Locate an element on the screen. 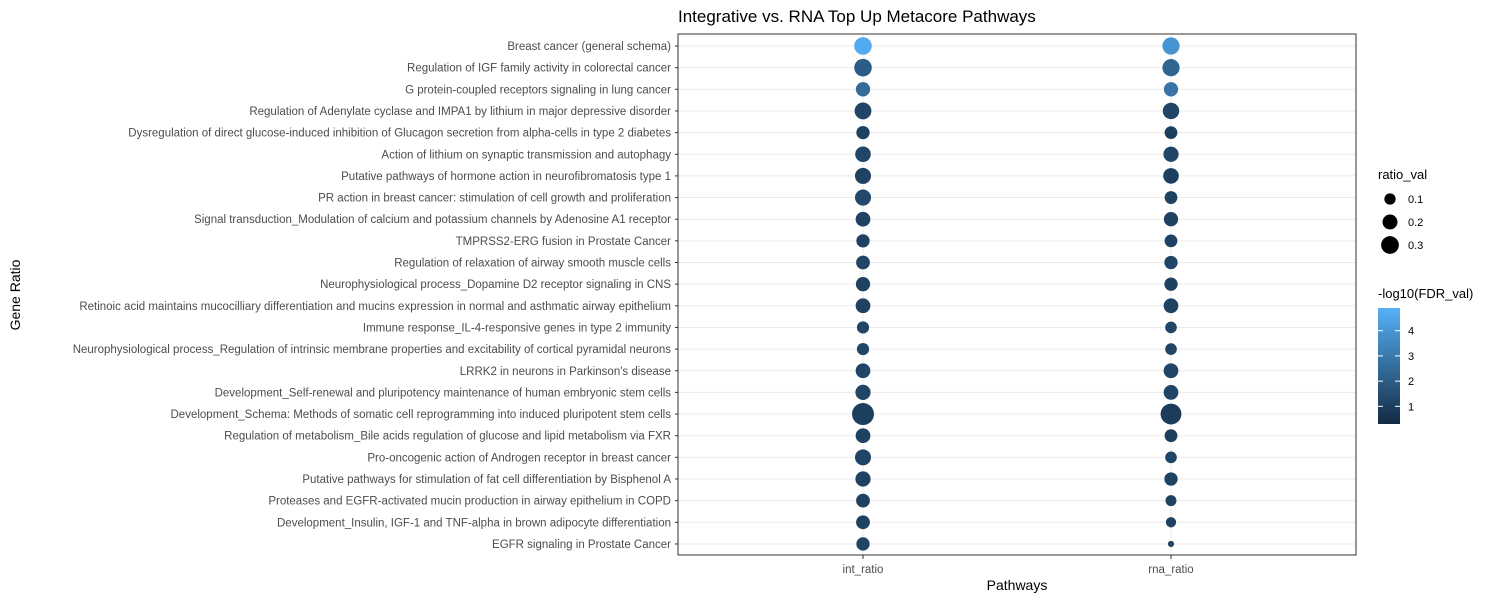 This screenshot has width=1500, height=600. colorbar is located at coordinates (1389, 366).